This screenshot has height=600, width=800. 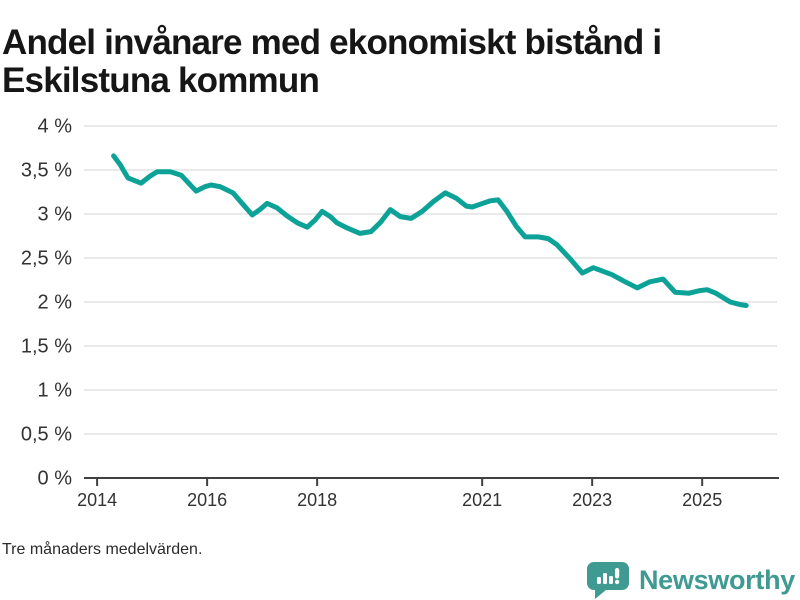 What do you see at coordinates (46, 171) in the screenshot?
I see `y-axis-tick-label: 3,5 %` at bounding box center [46, 171].